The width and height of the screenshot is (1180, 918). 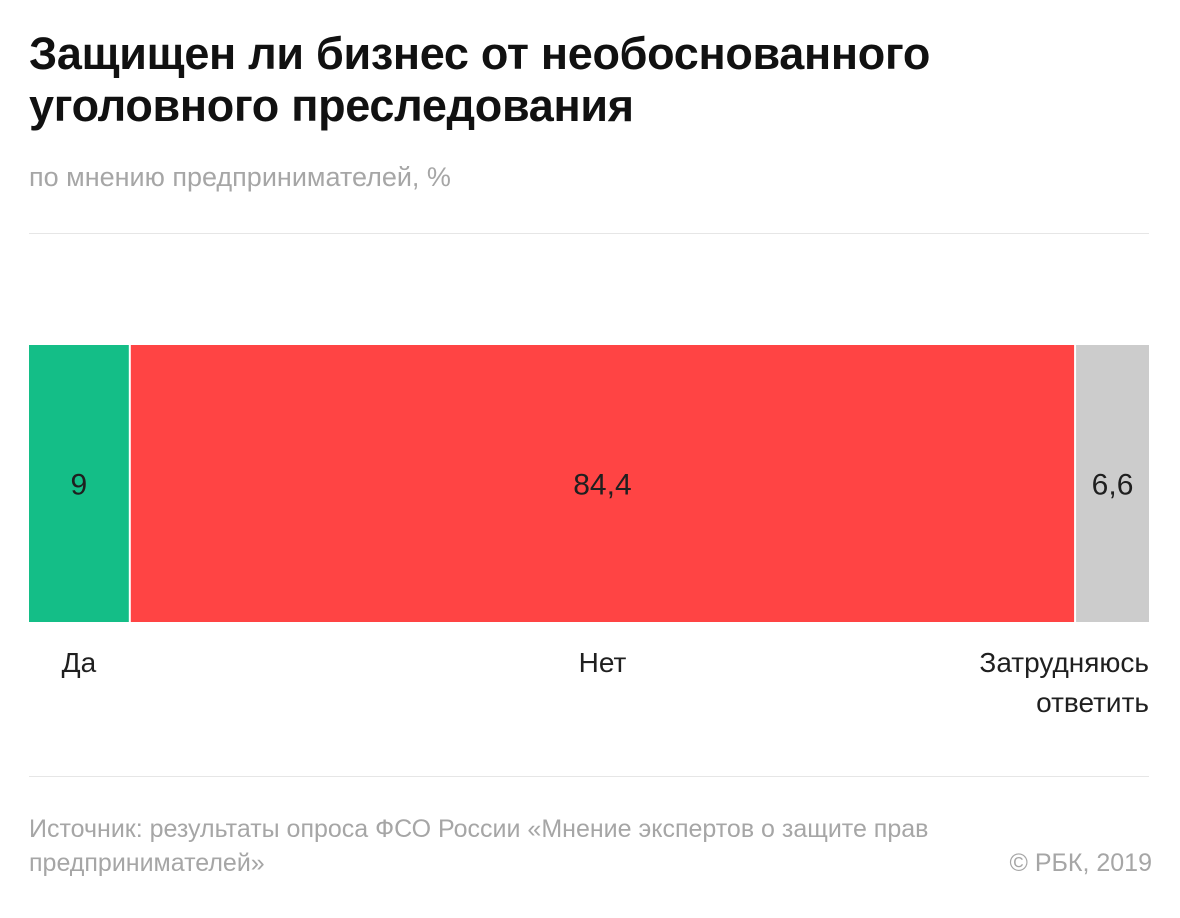 I want to click on category-label: Да, so click(x=79, y=662).